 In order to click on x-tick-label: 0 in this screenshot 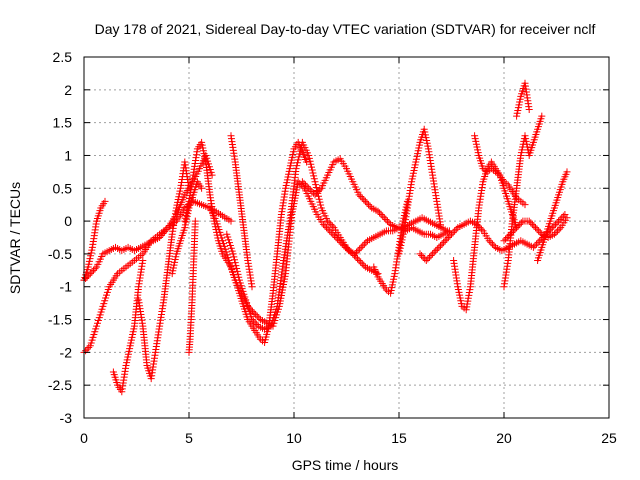, I will do `click(84, 438)`.